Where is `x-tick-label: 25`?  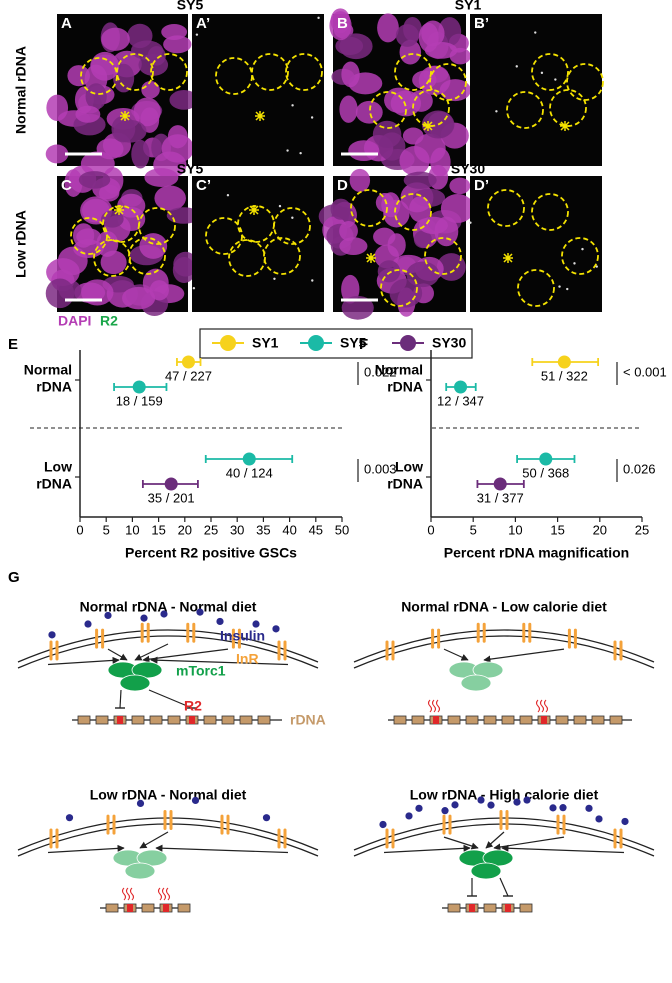 x-tick-label: 25 is located at coordinates (642, 529).